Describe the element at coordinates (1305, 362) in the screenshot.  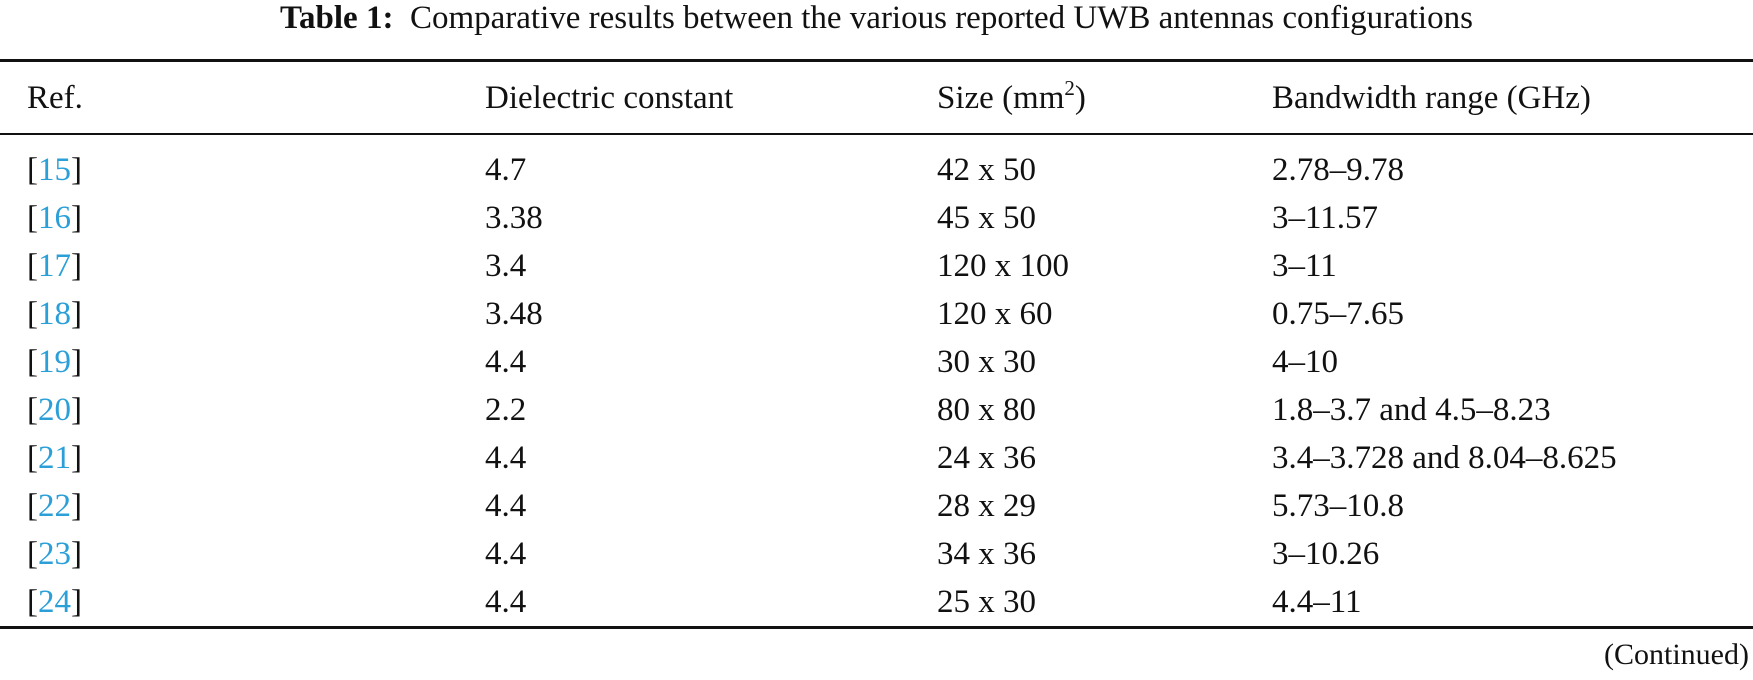
I see `table-cell: 4–10` at that location.